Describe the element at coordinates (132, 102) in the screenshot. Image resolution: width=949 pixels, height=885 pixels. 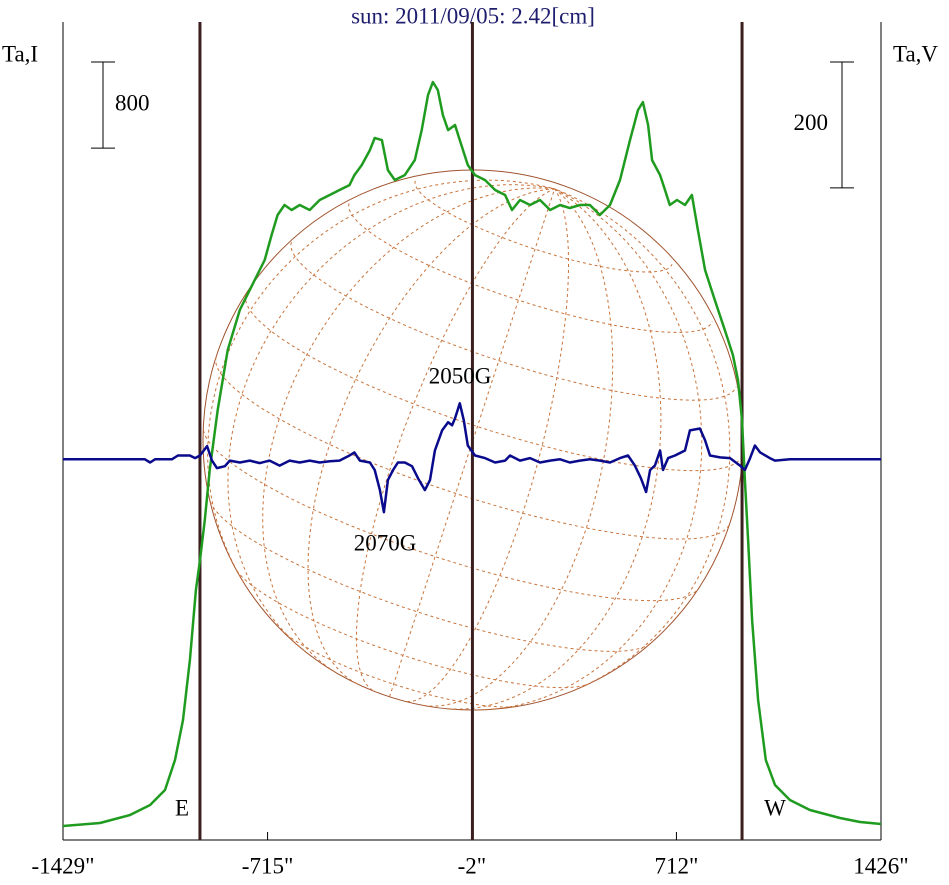
I see `scale-bar-label: 800` at that location.